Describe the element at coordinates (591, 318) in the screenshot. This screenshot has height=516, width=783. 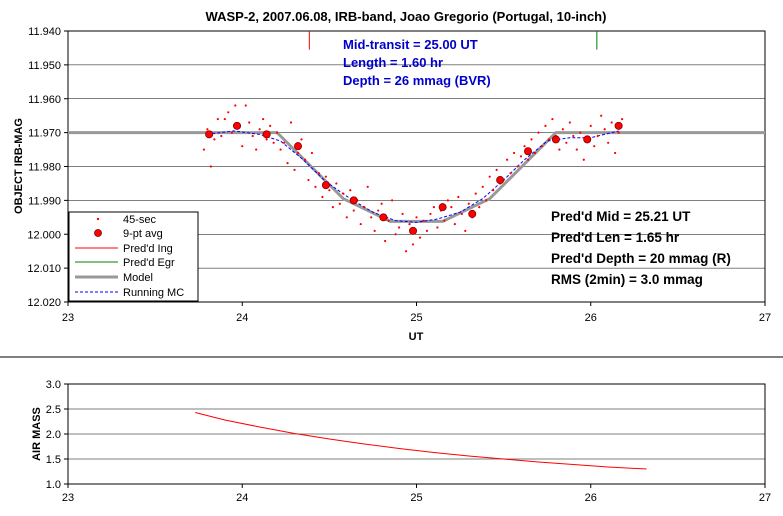
I see `upper-x-tick-label: 26` at that location.